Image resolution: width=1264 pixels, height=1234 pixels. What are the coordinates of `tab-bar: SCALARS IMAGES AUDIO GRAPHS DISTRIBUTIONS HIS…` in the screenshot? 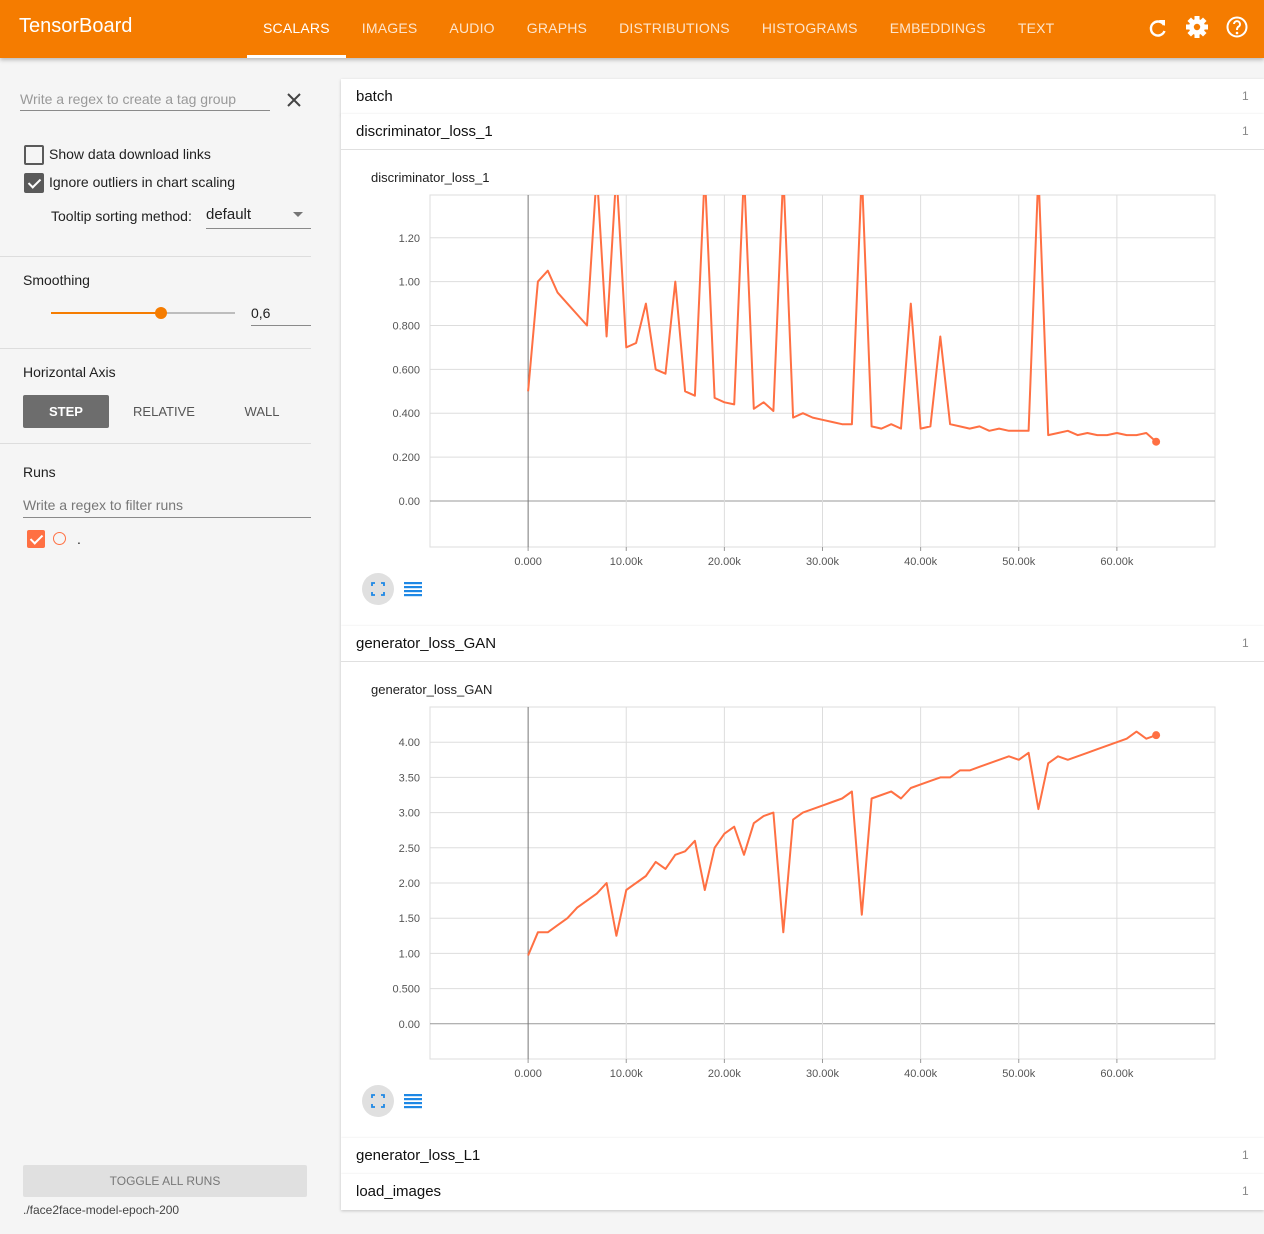 It's located at (658, 29).